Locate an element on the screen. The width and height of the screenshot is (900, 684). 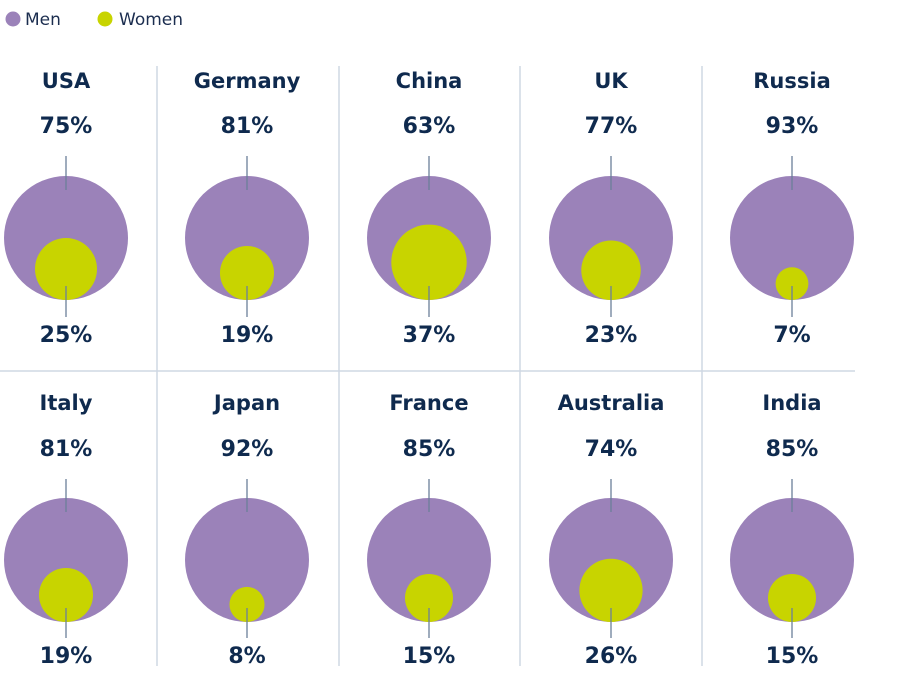
legend-label-women: Women is located at coordinates (151, 20).